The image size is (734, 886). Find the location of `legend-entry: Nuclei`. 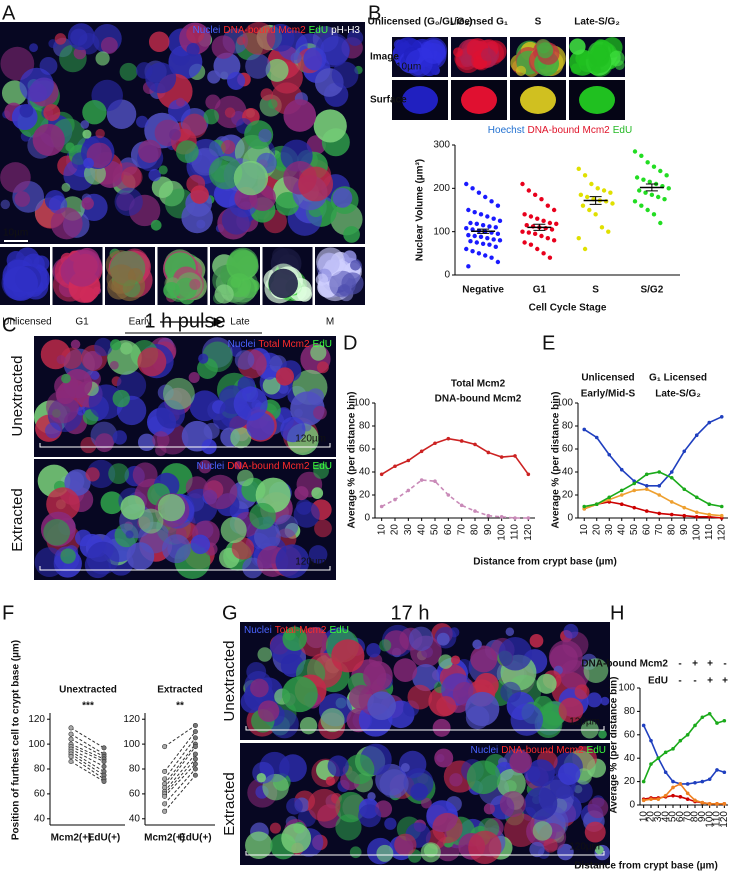

legend-entry: Nuclei is located at coordinates (242, 344).